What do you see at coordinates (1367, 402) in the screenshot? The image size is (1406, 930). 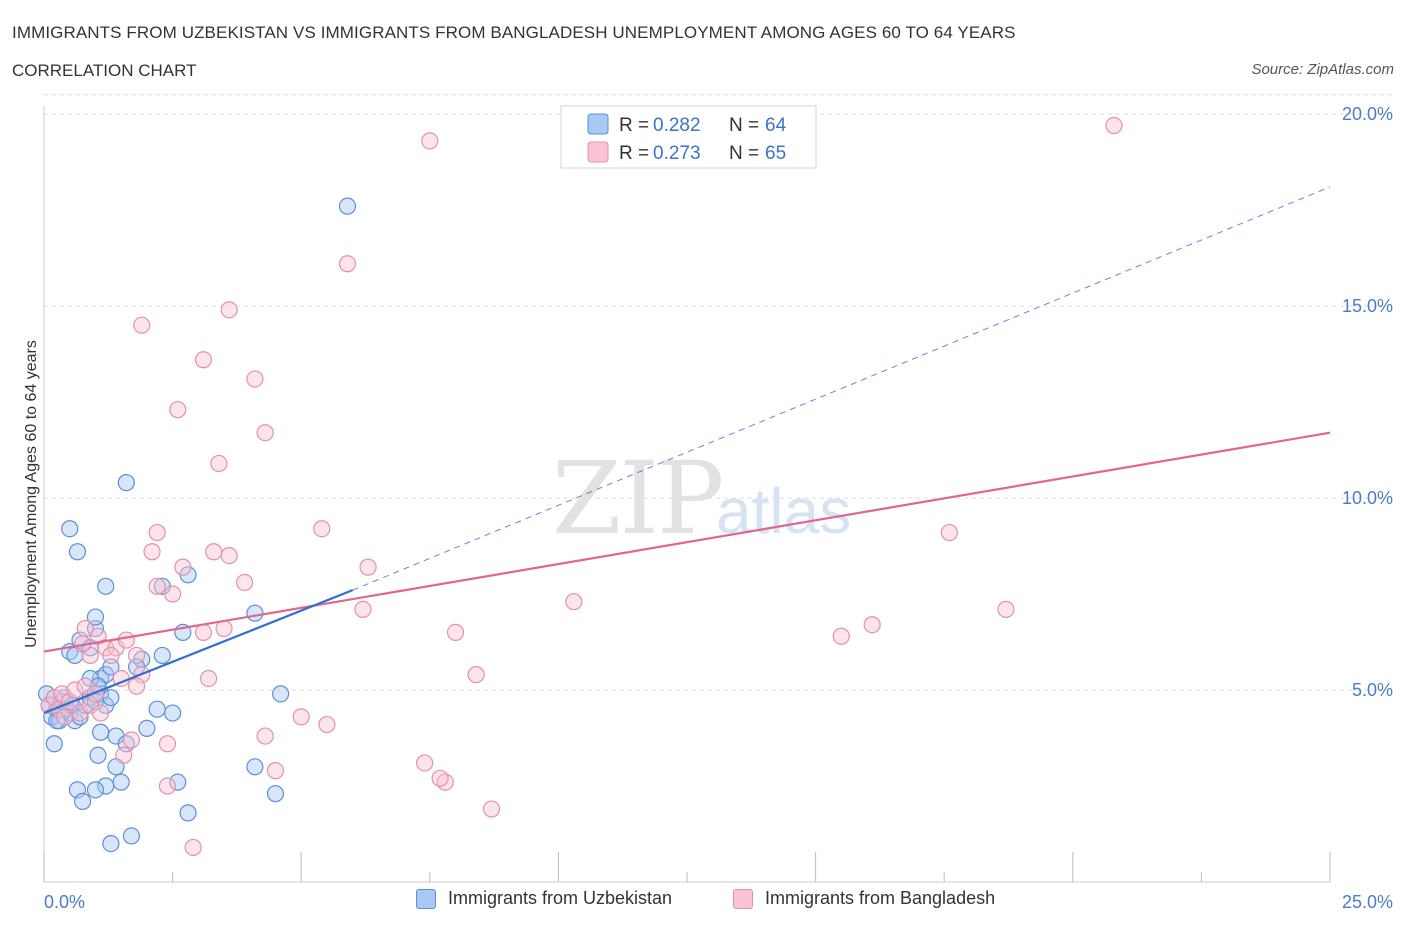 I see `y-tick-labels: 5.0% 10.0% 15.0% 20.0%` at bounding box center [1367, 402].